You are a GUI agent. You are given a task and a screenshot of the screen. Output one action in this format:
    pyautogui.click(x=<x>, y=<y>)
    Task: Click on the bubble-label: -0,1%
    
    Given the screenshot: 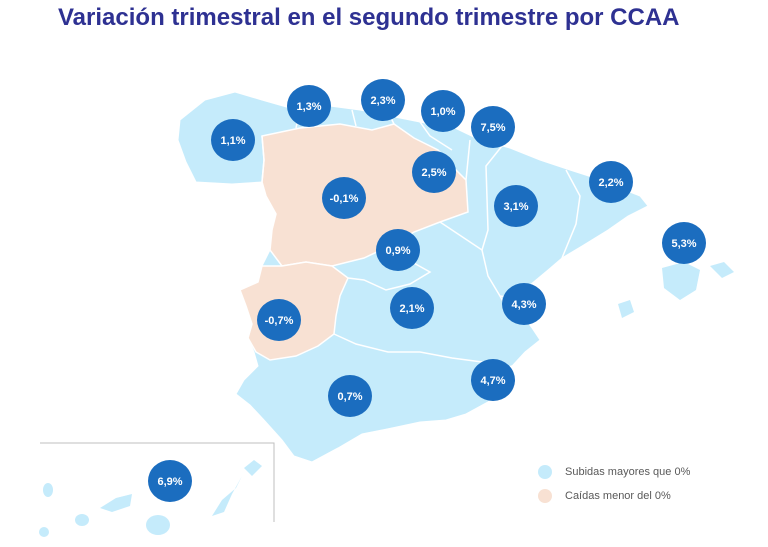 What is the action you would take?
    pyautogui.click(x=344, y=199)
    